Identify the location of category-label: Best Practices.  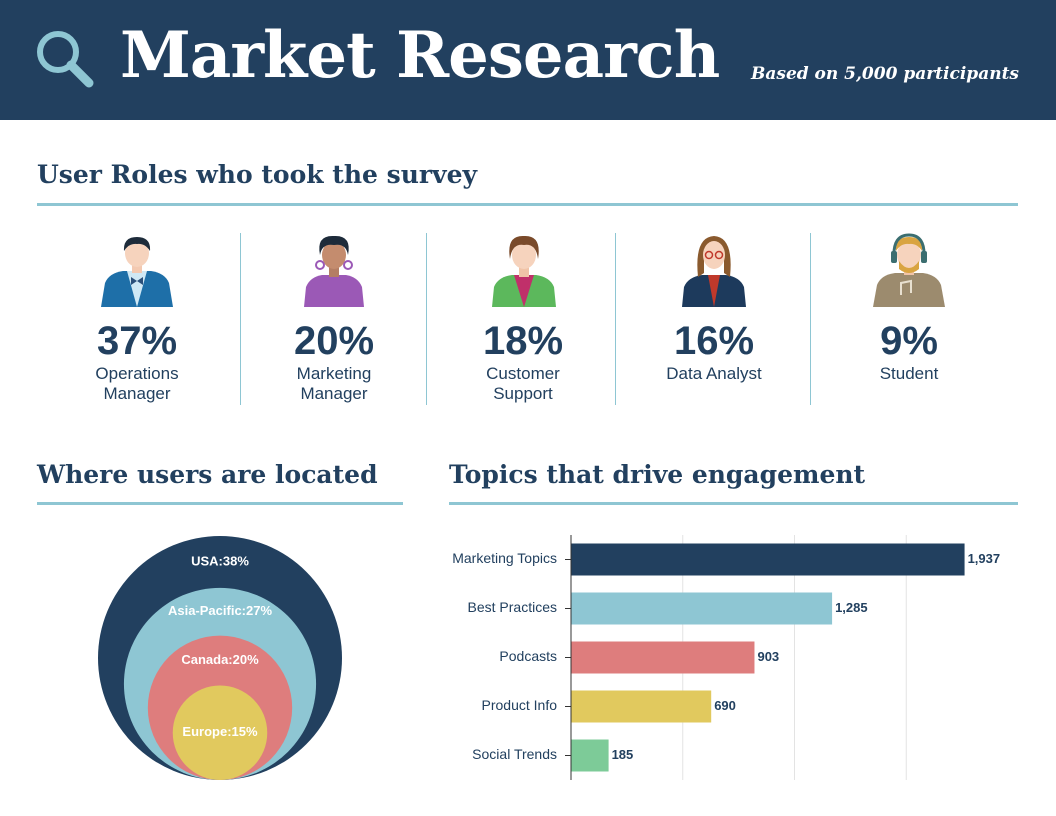
(512, 607).